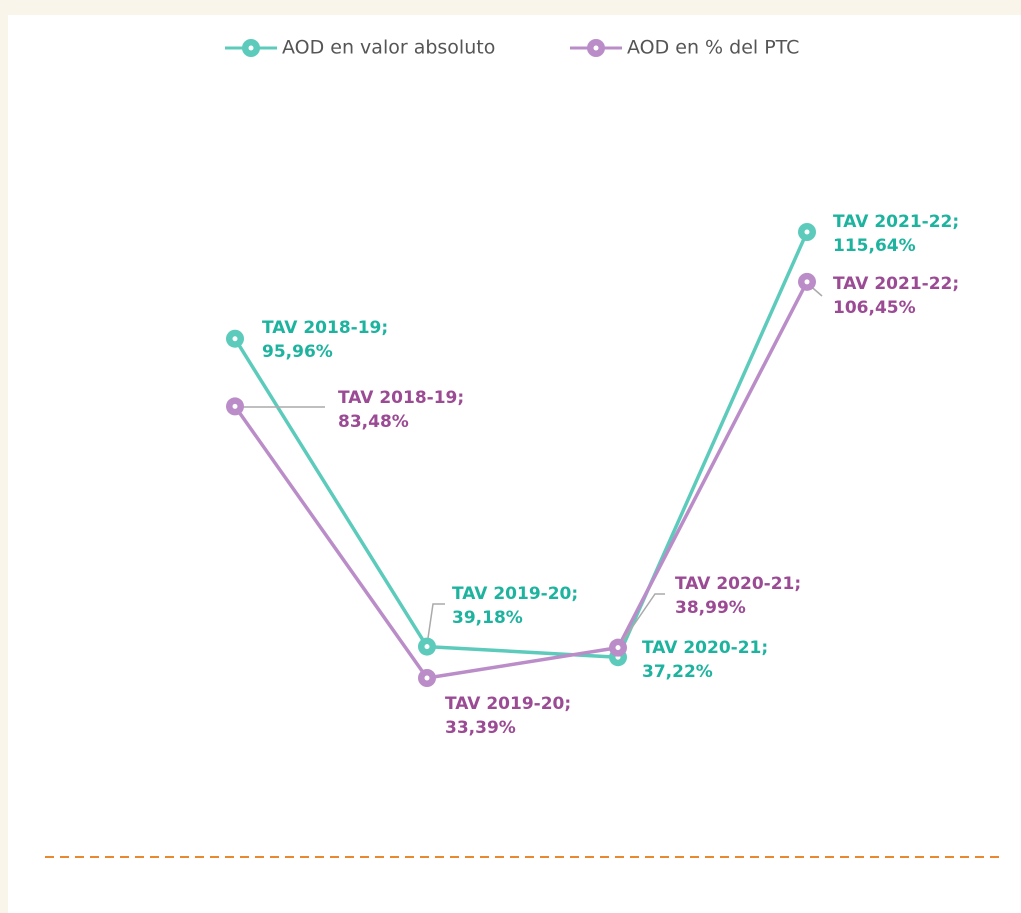 The width and height of the screenshot is (1021, 913). I want to click on data-label: TAV 2019-20; 39,18%, so click(515, 606).